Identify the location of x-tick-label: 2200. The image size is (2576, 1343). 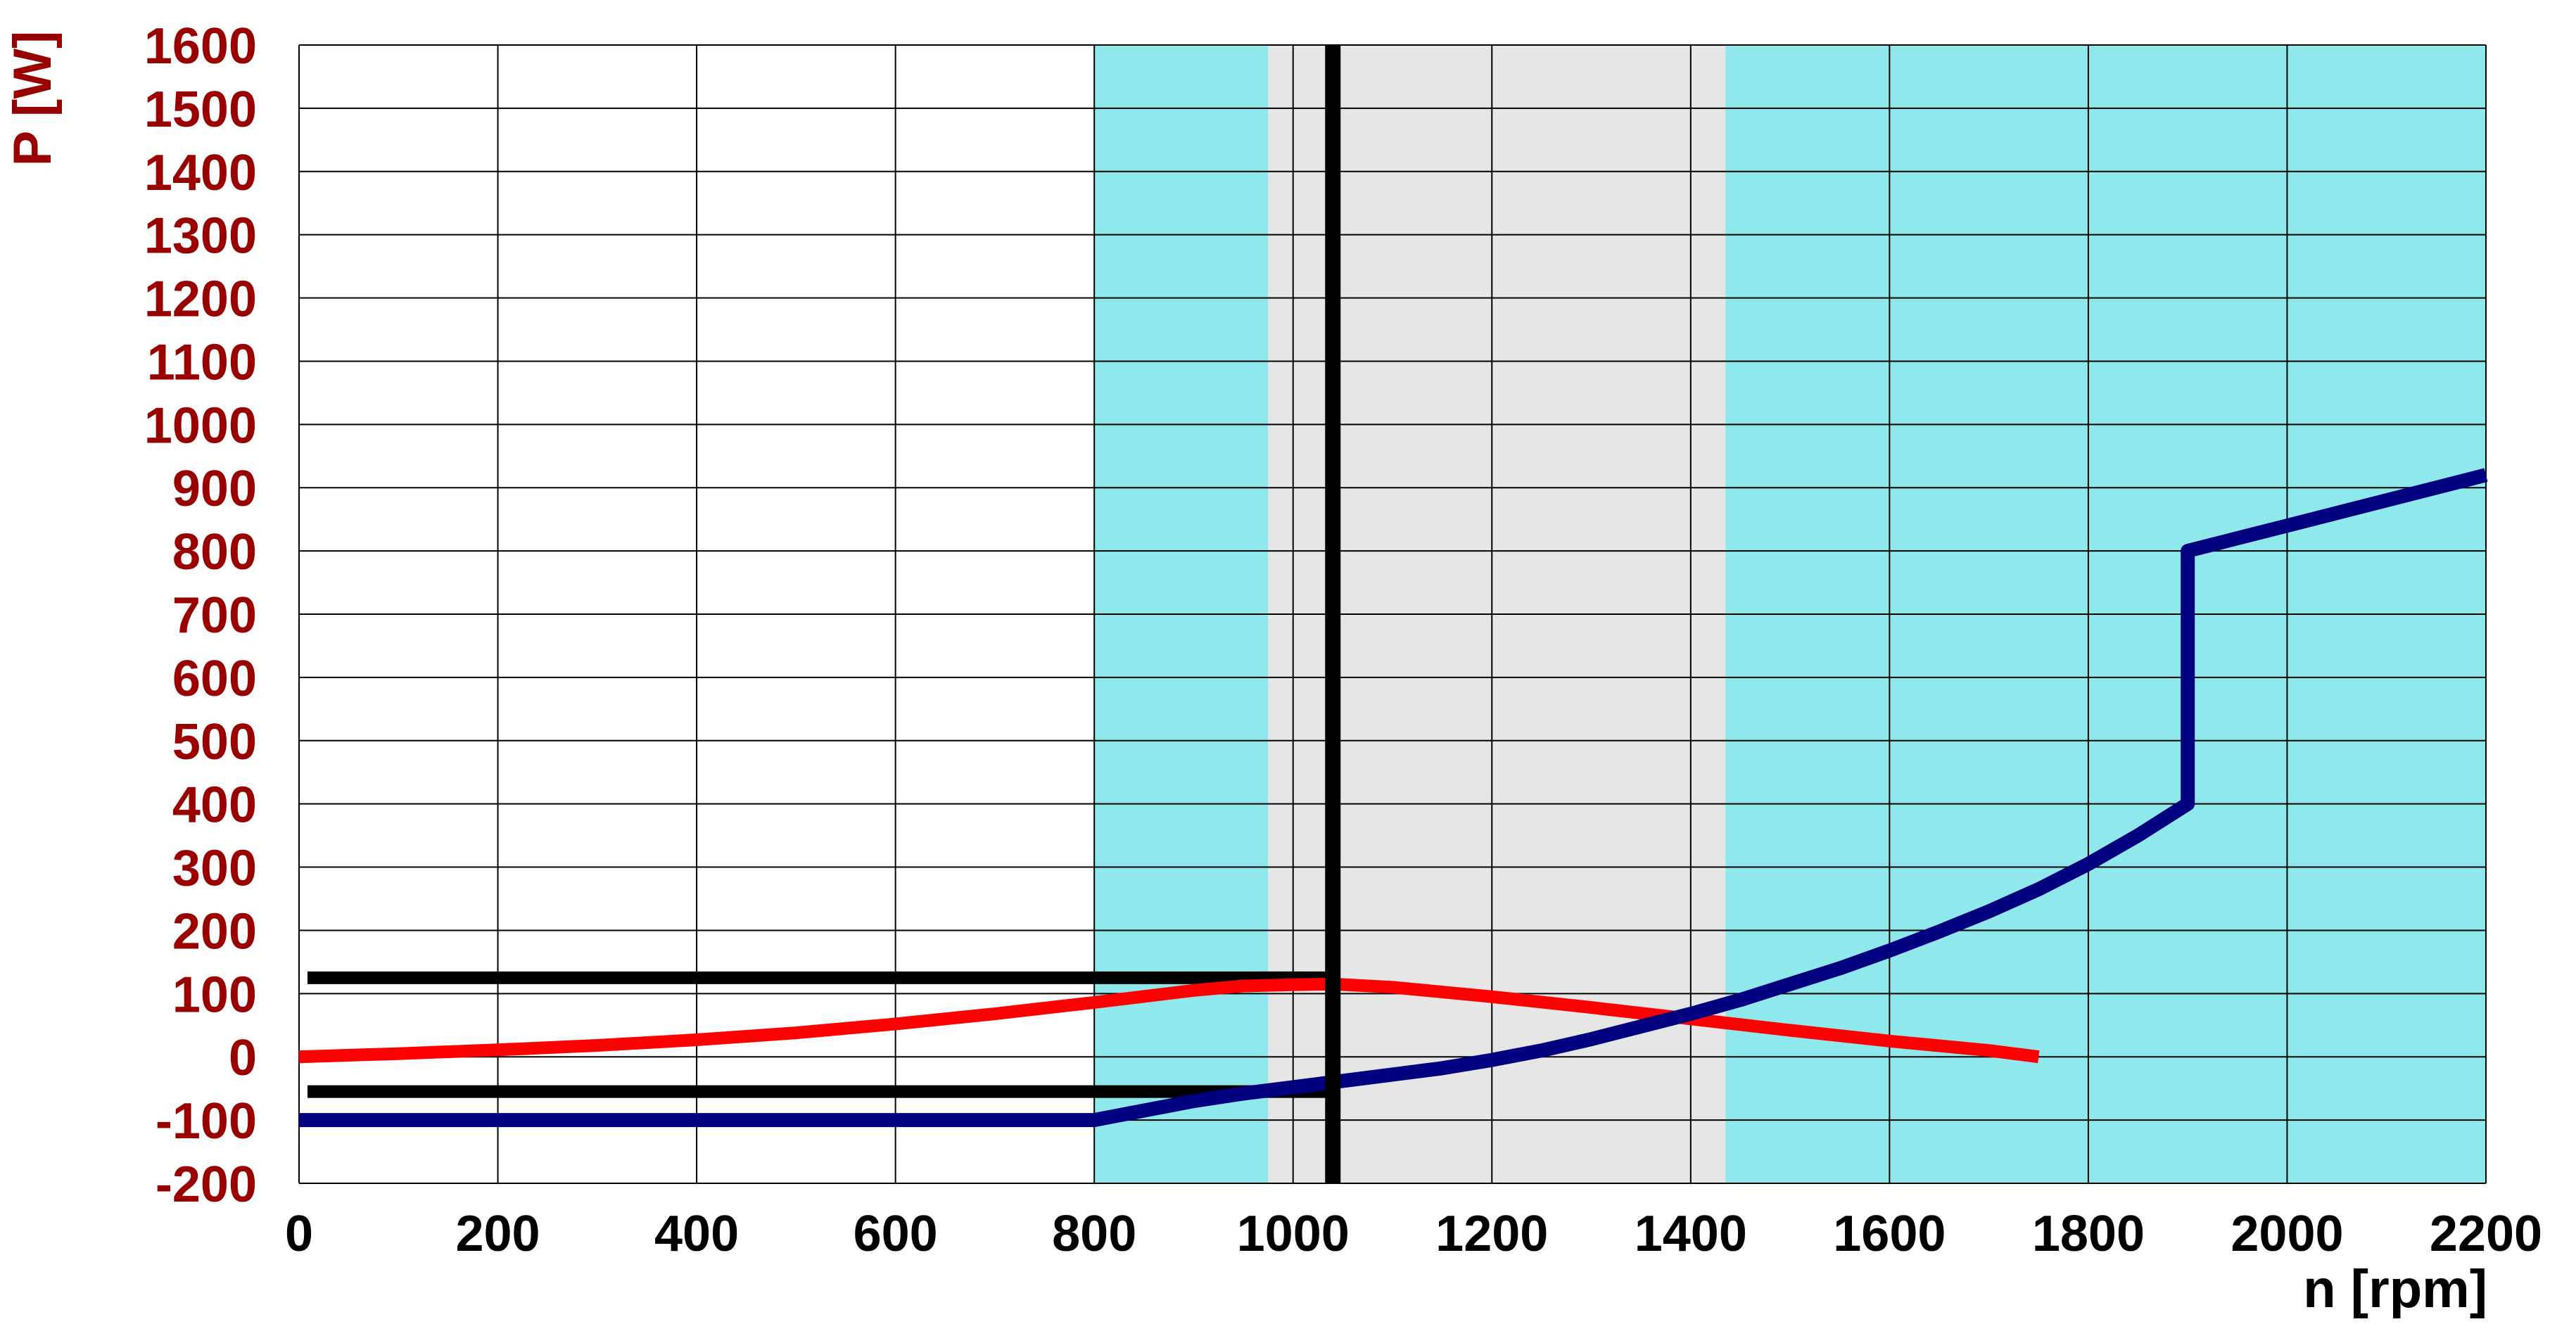
(2486, 1234).